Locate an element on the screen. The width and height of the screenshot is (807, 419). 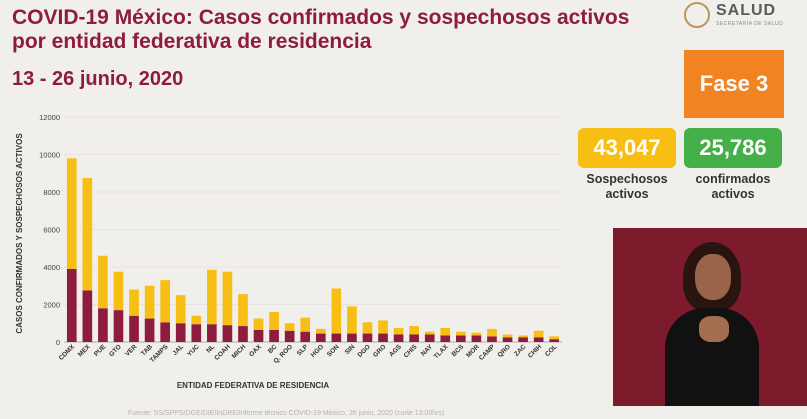
x-tick-label: BC is located at coordinates (273, 349).